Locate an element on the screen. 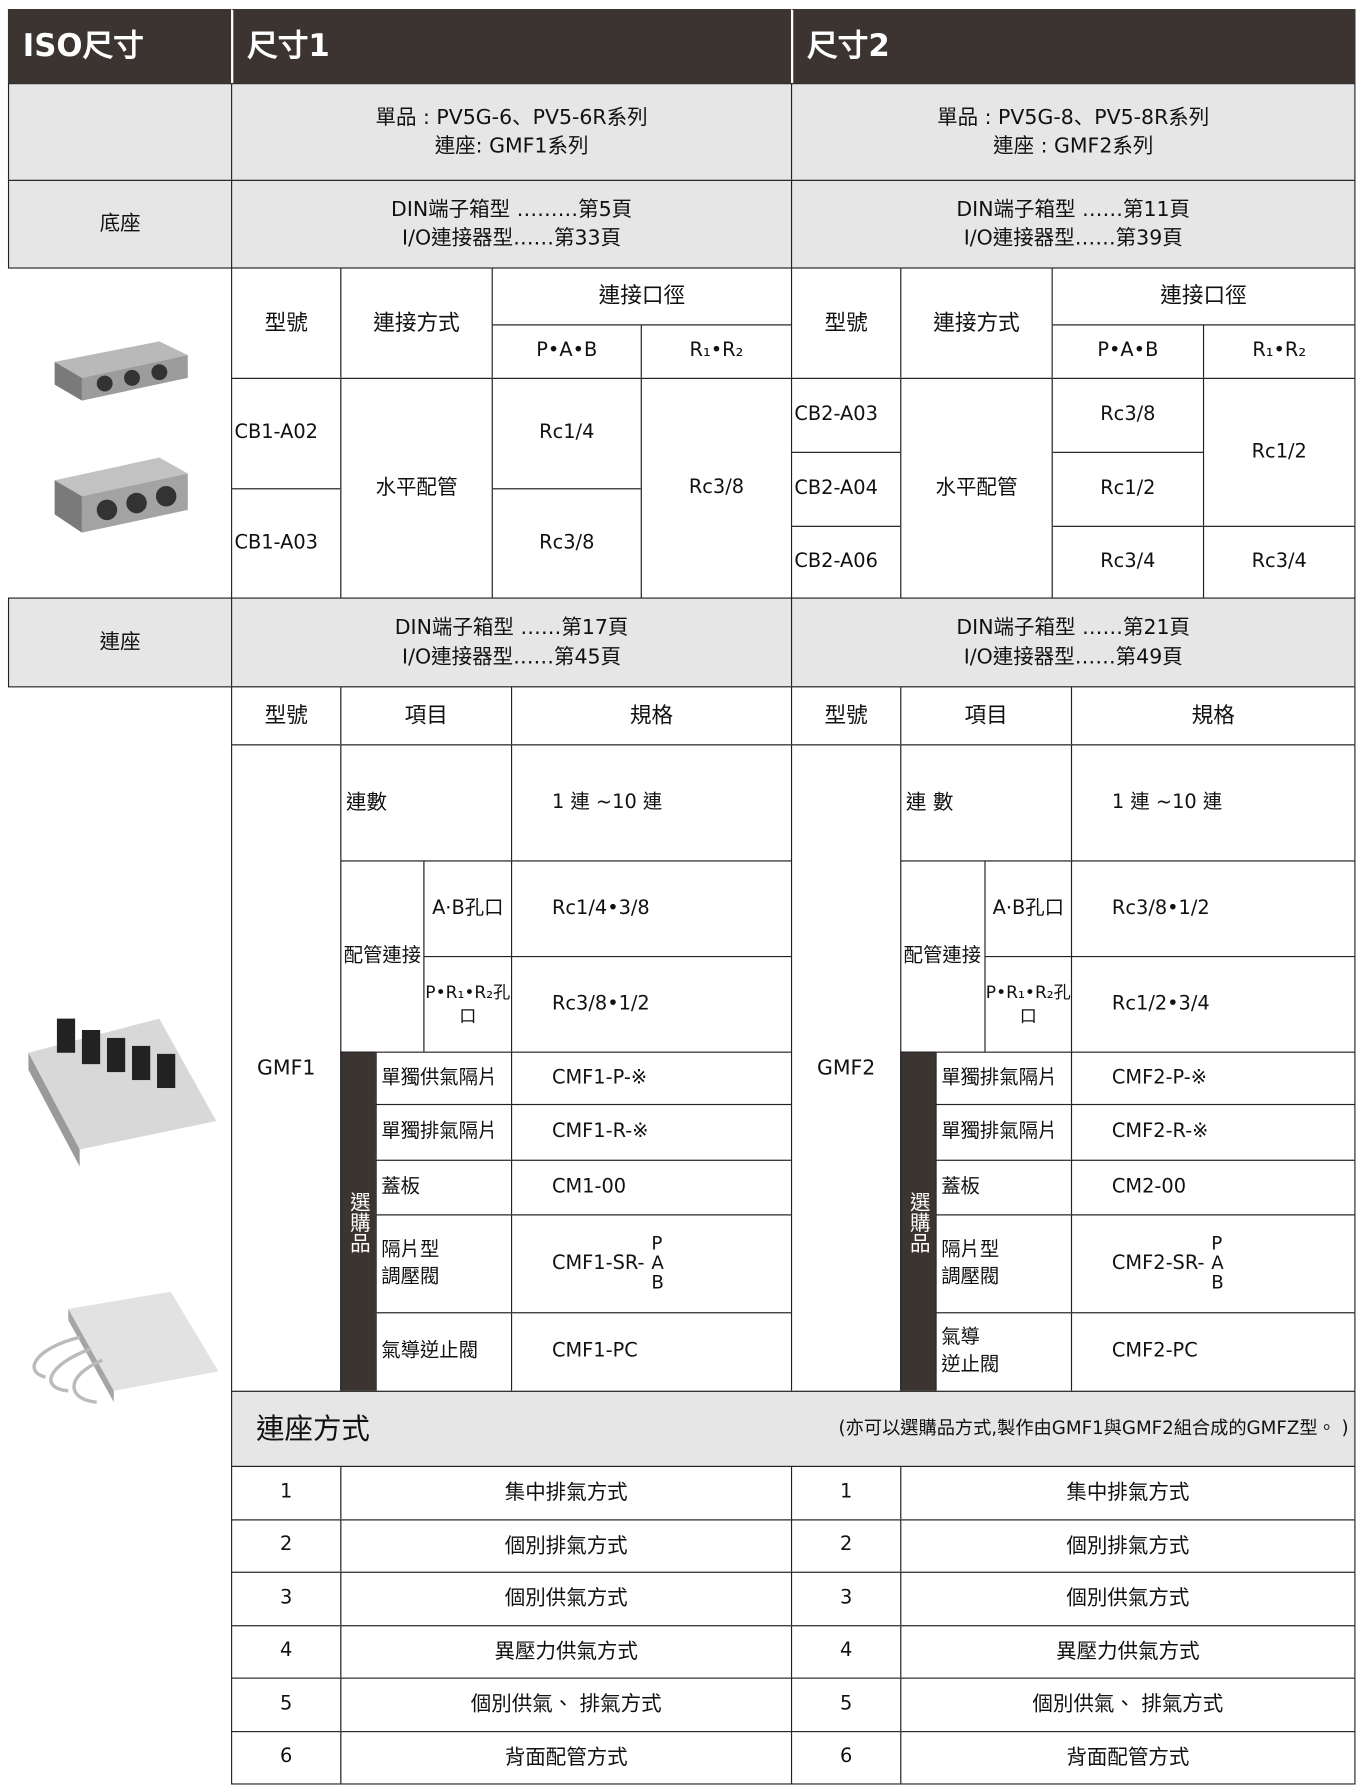  text-line: 單品 : PV5G-6、PV5-6R系列 is located at coordinates (511, 117).